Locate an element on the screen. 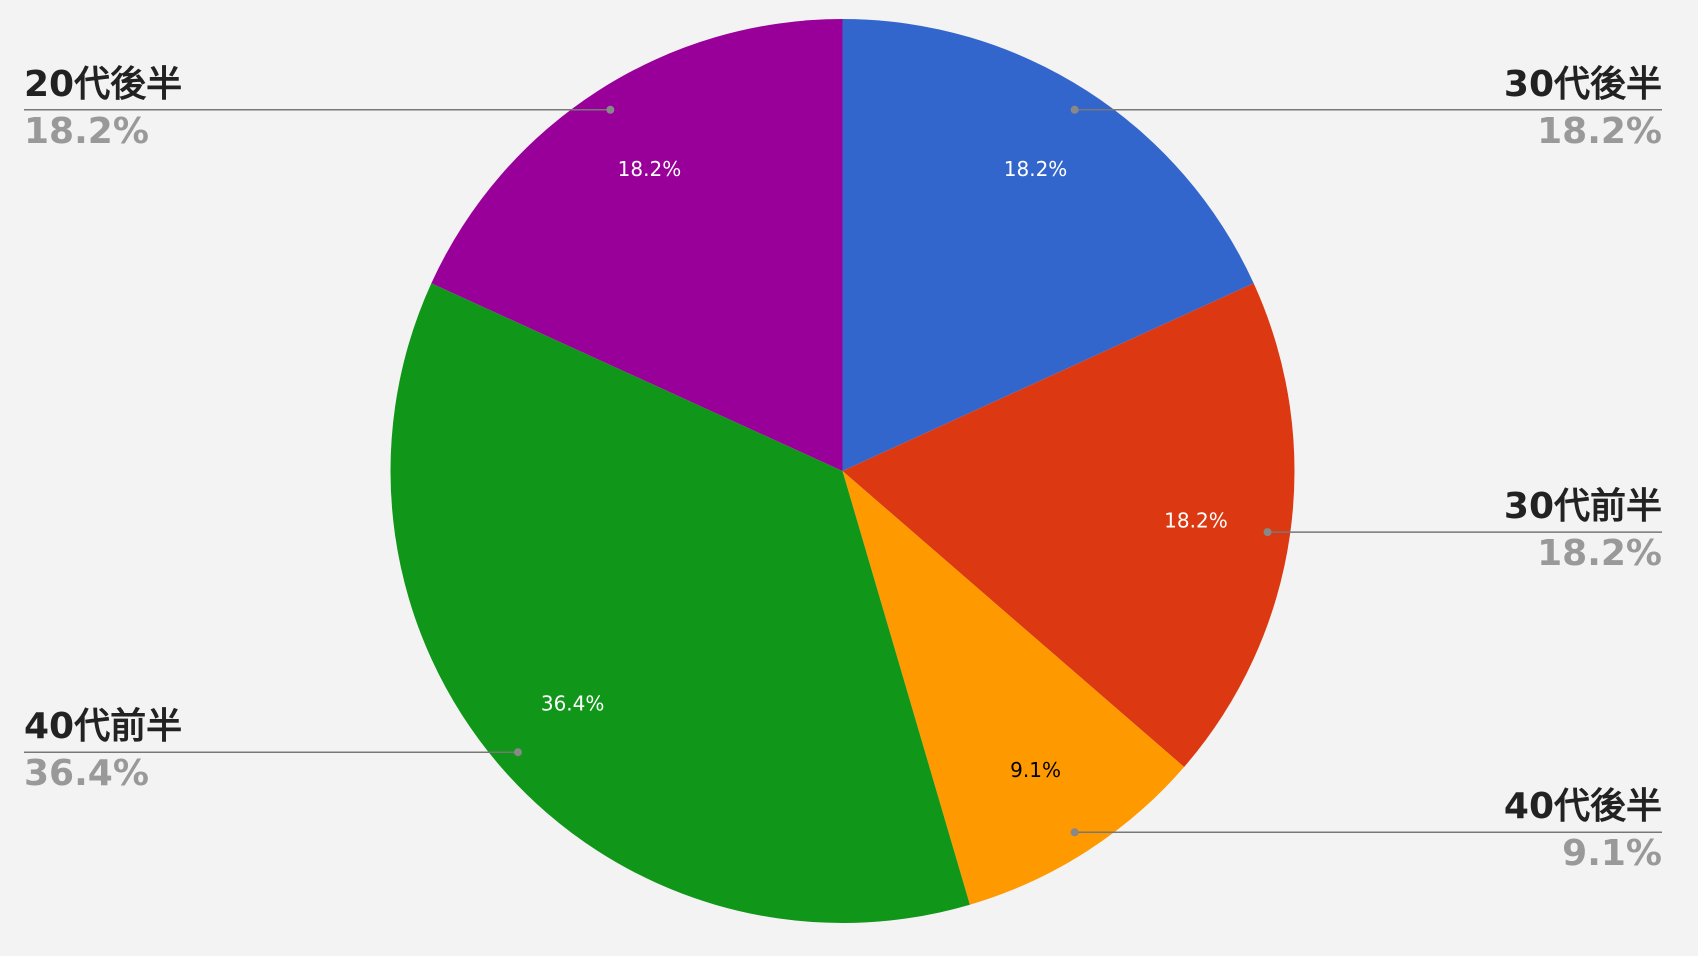 The image size is (1698, 956). legend-label: 40代前半 is located at coordinates (103, 726).